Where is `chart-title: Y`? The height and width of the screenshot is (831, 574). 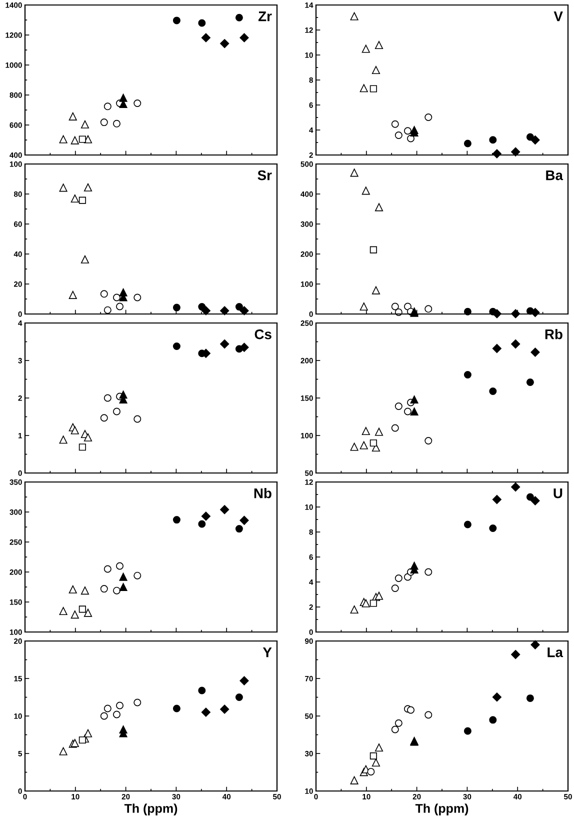 chart-title: Y is located at coordinates (267, 653).